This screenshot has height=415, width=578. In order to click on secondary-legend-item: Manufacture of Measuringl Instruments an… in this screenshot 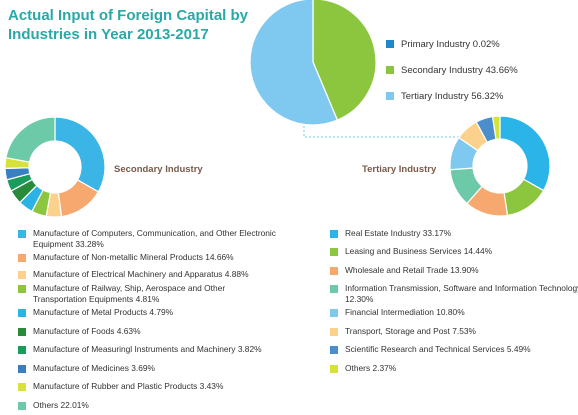, I will do `click(148, 349)`.